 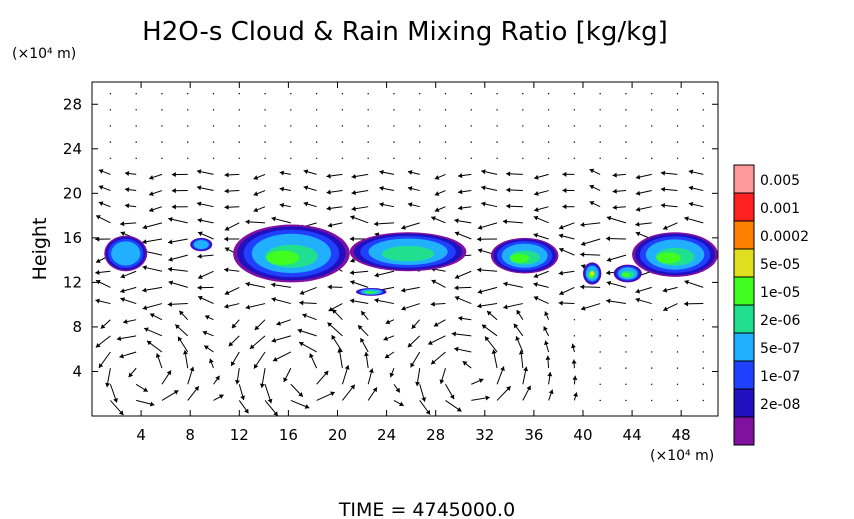 I want to click on y-tick-label: 4, so click(x=77, y=371).